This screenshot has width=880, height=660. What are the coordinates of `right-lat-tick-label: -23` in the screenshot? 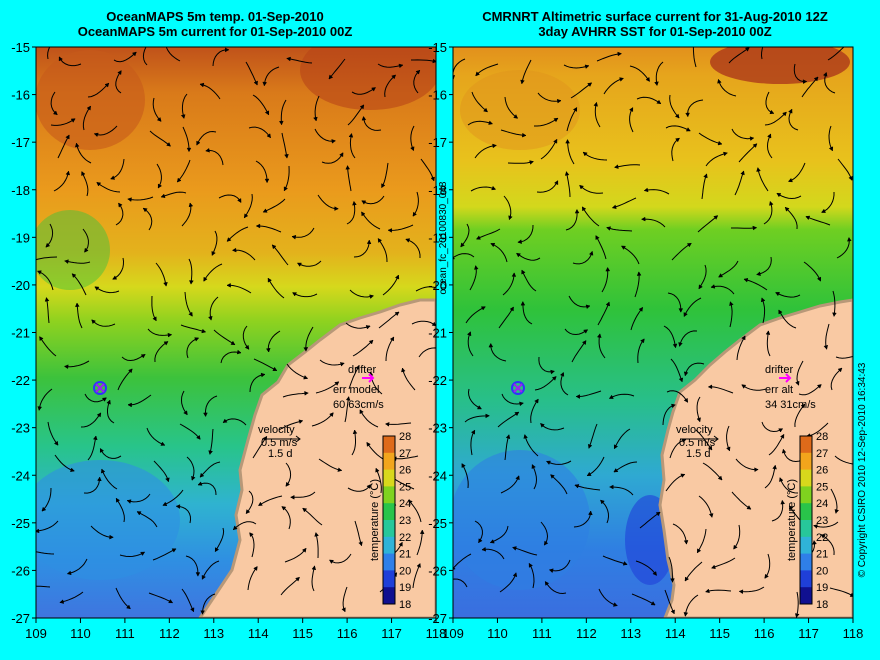 It's located at (437, 428).